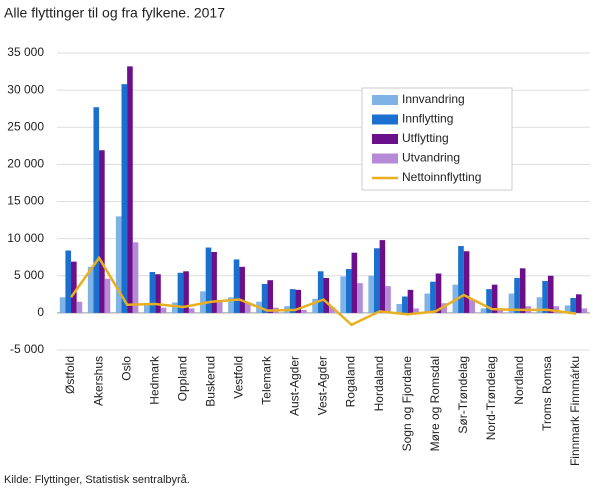 This screenshot has width=609, height=494. I want to click on y-tick-label: 15 000, so click(25, 201).